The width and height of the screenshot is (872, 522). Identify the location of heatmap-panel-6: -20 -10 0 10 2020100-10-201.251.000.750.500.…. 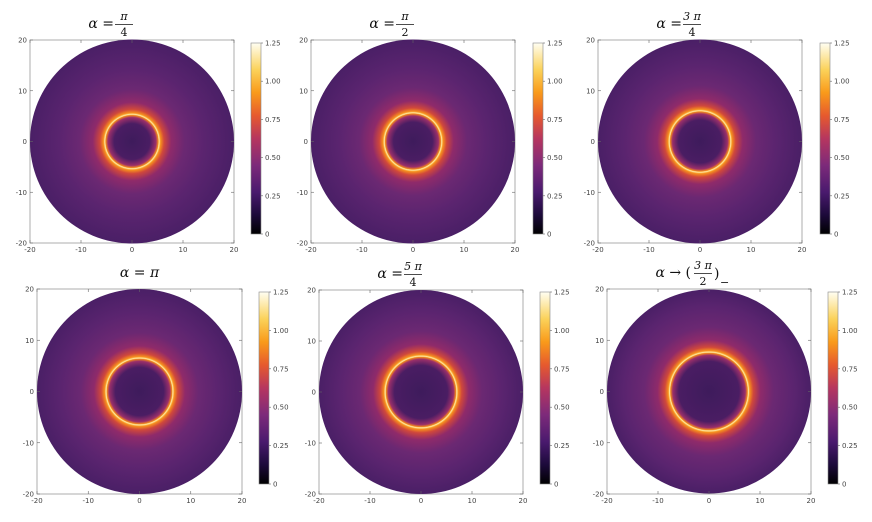
(725, 382).